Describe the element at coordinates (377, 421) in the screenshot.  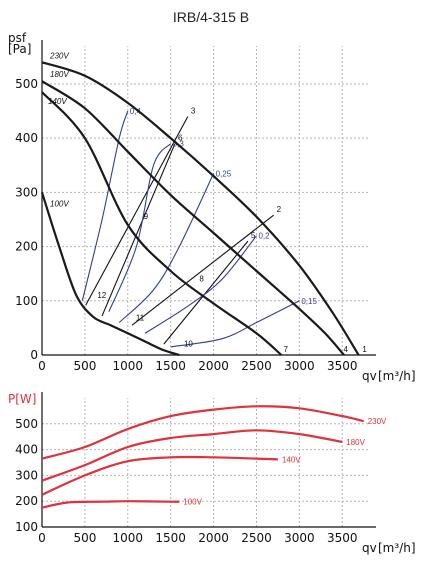
I see `power-curve-label: 230V` at that location.